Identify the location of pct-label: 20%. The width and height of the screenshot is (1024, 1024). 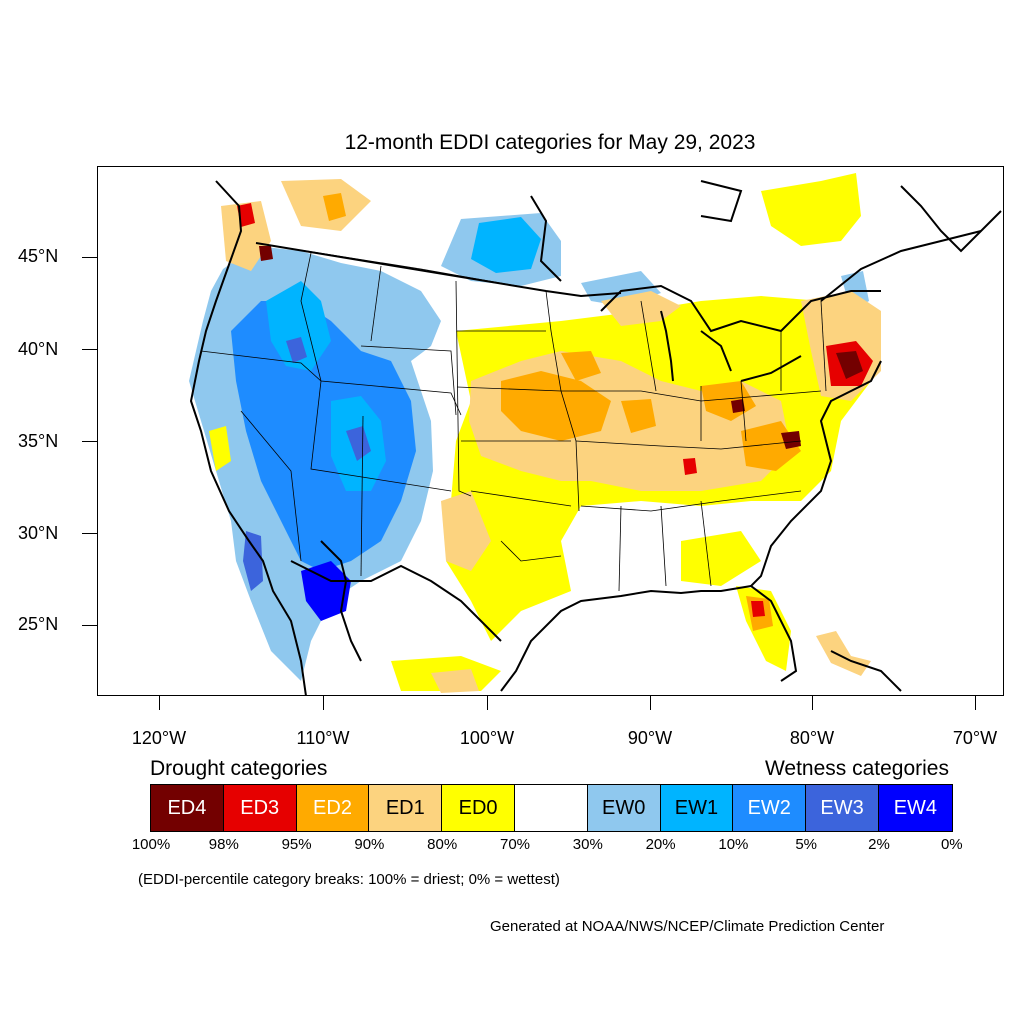
(660, 844).